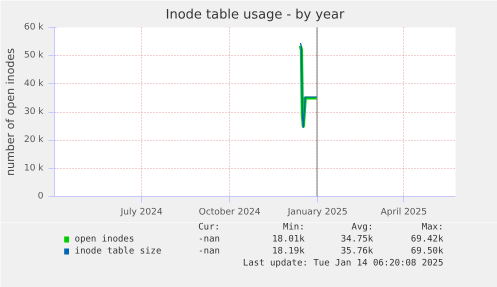  I want to click on text: Min:, so click(293, 227).